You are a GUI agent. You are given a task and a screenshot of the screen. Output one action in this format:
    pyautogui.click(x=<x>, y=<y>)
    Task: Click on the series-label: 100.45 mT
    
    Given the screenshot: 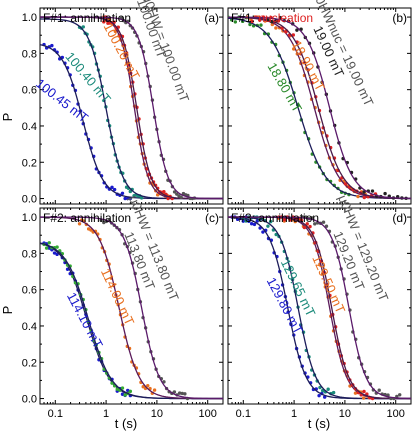 What is the action you would take?
    pyautogui.click(x=62, y=101)
    